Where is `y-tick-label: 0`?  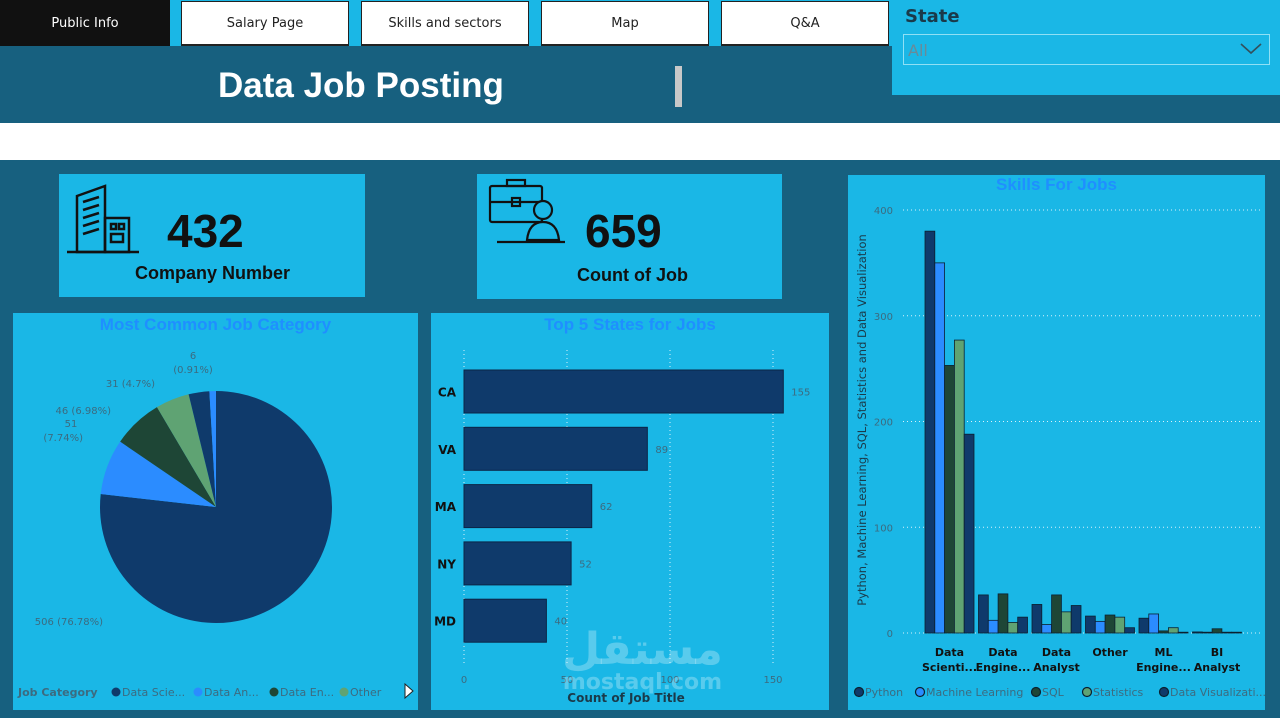 y-tick-label: 0 is located at coordinates (890, 634).